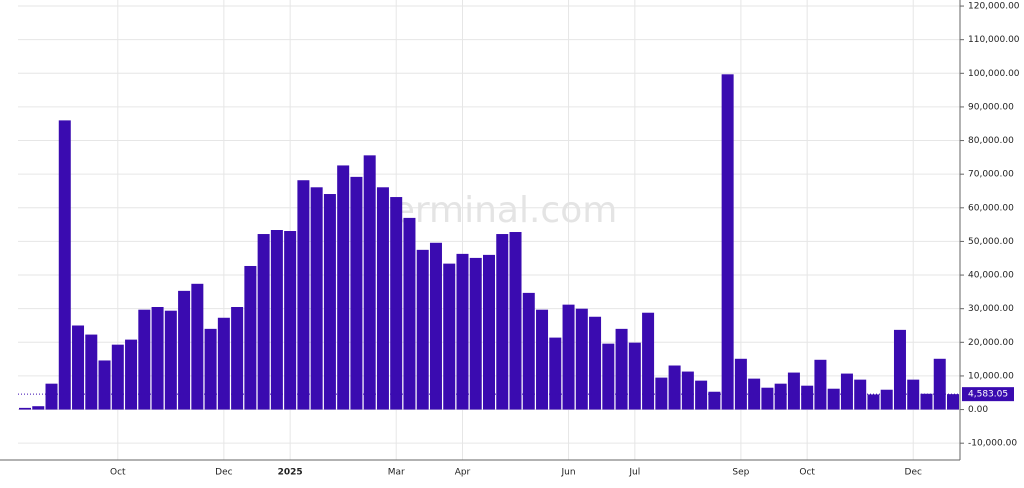 This screenshot has height=488, width=1024. I want to click on x-tick-label: Jul, so click(634, 473).